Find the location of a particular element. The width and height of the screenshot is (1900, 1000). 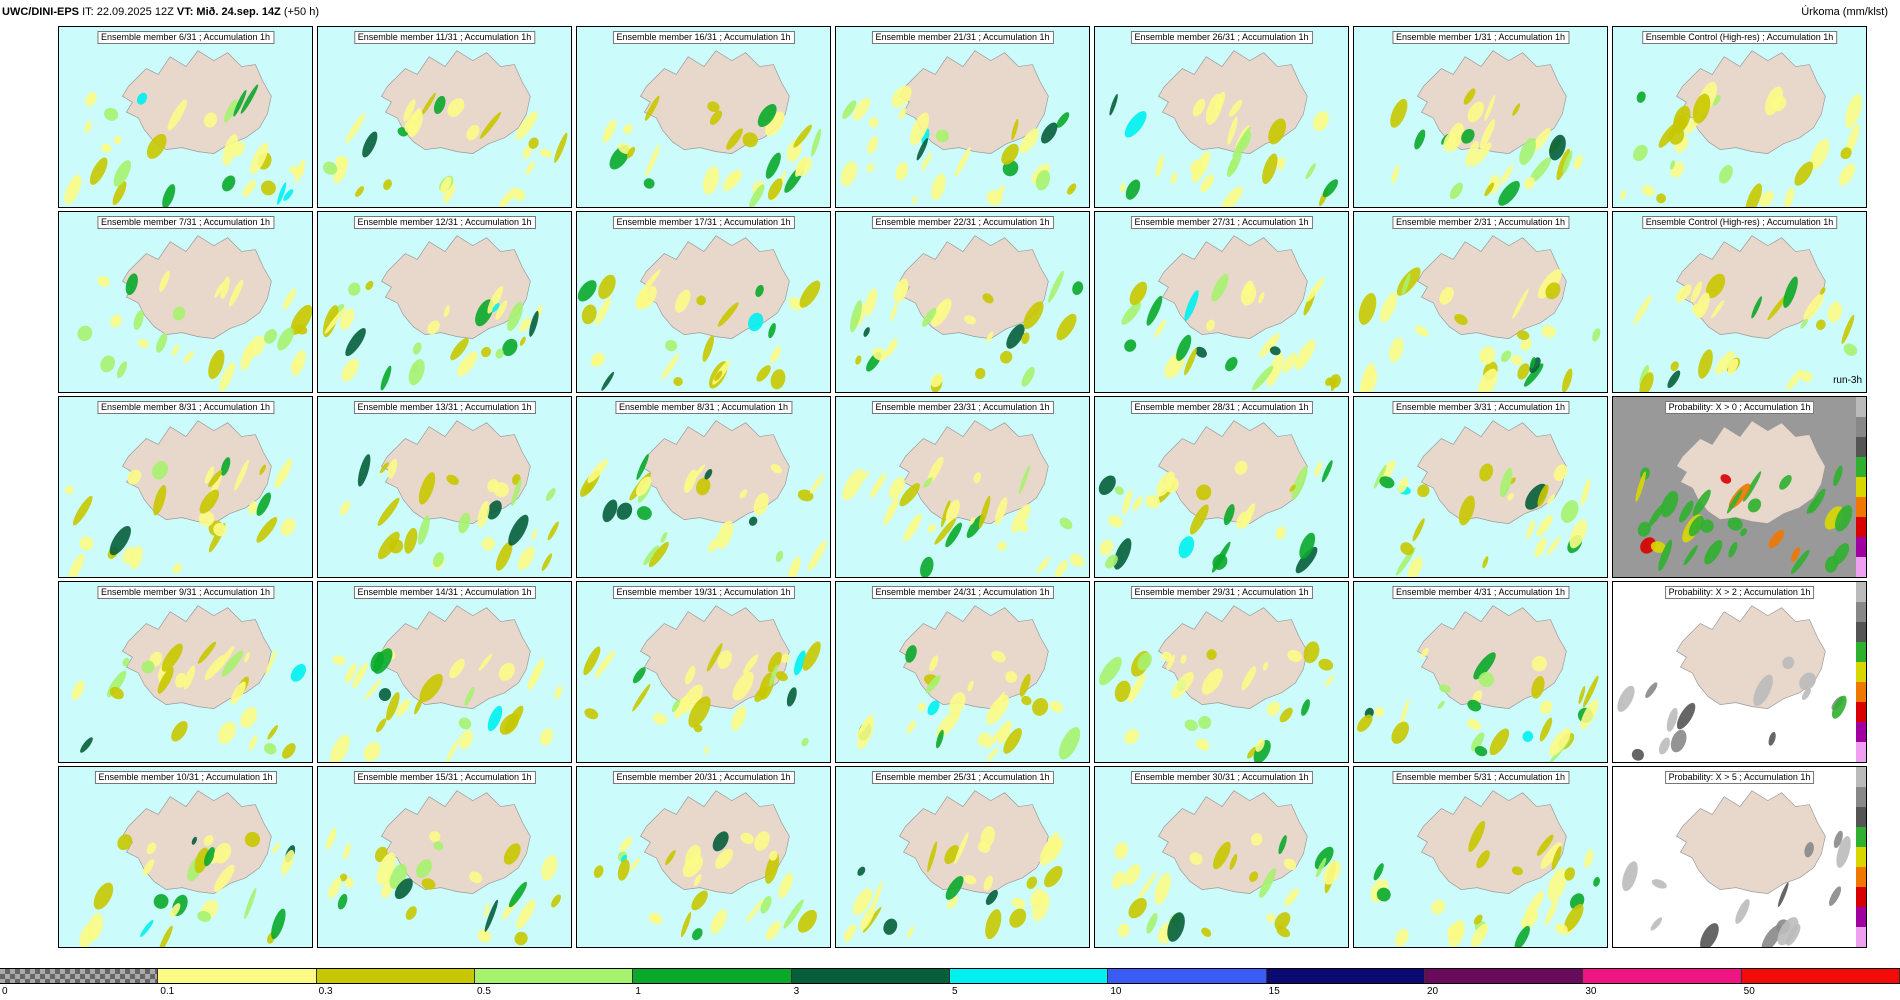

colorbar-ticks: 0 0.1 0.3 0.5 1 3 5 10 15 20 30 50 is located at coordinates (950, 993).